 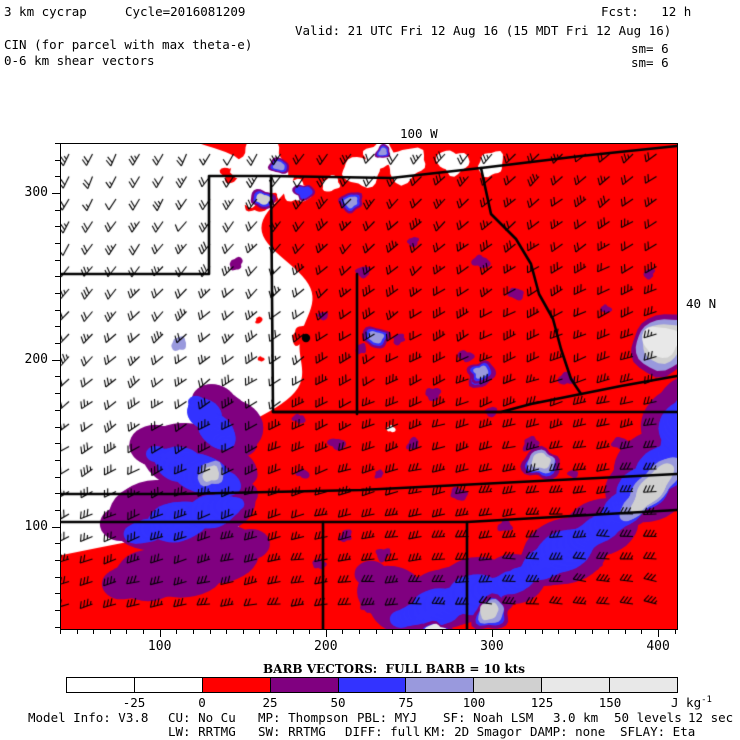 I want to click on x-tick-label-100: 100, so click(x=159, y=646).